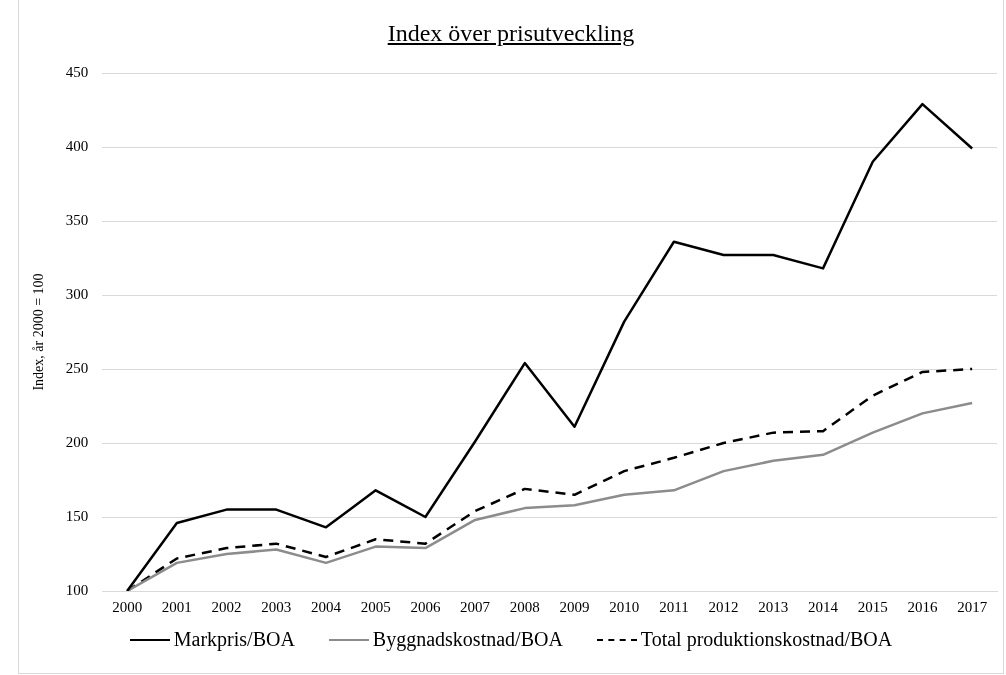 Image resolution: width=1006 pixels, height=675 pixels. Describe the element at coordinates (276, 606) in the screenshot. I see `x-tick-label: 2003` at that location.